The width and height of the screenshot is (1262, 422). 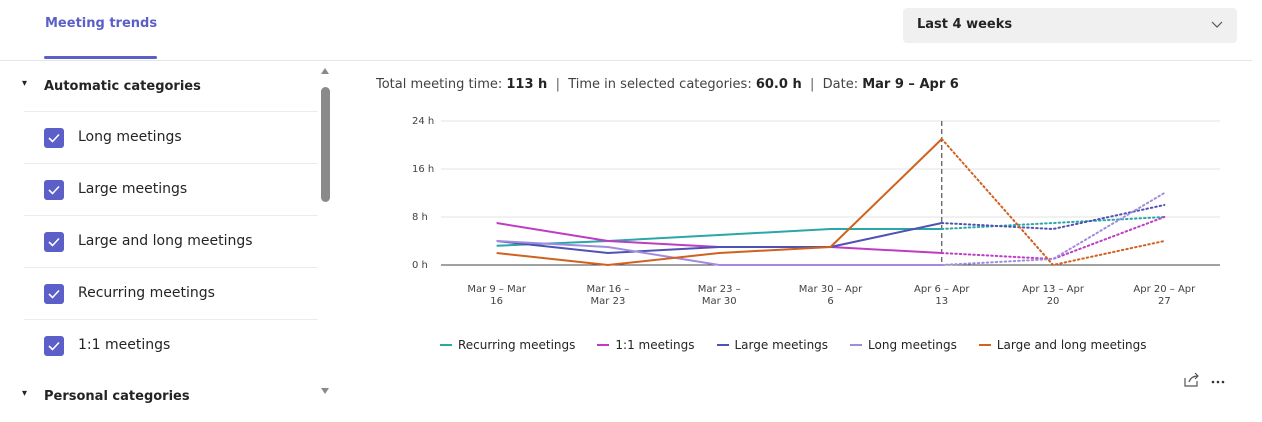 What do you see at coordinates (165, 241) in the screenshot?
I see `item-label: Large and long meetings` at bounding box center [165, 241].